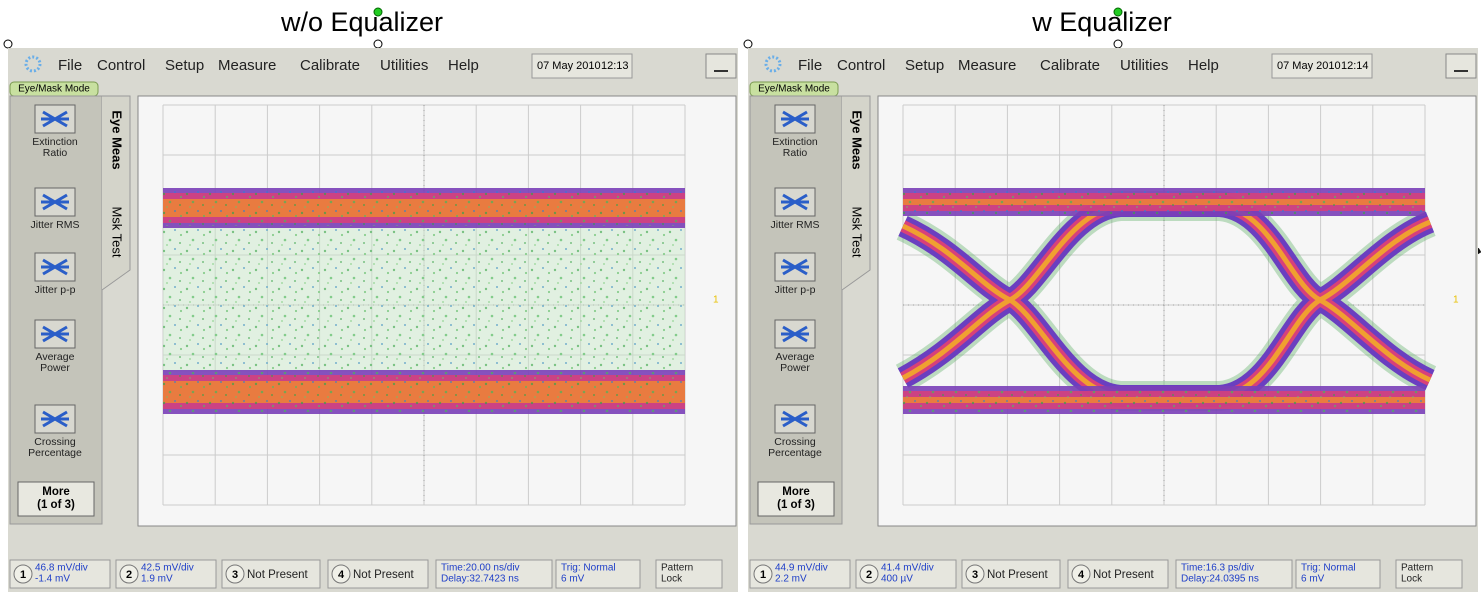  I want to click on status-text: Time:16.3 ps/div, so click(1217, 568).